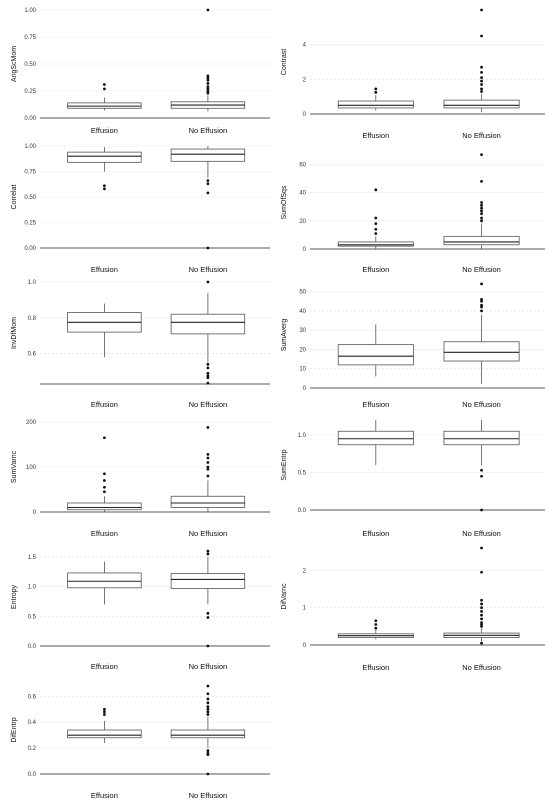 The image size is (550, 802). What do you see at coordinates (104, 404) in the screenshot?
I see `panel-4-category-label: Effusion` at bounding box center [104, 404].